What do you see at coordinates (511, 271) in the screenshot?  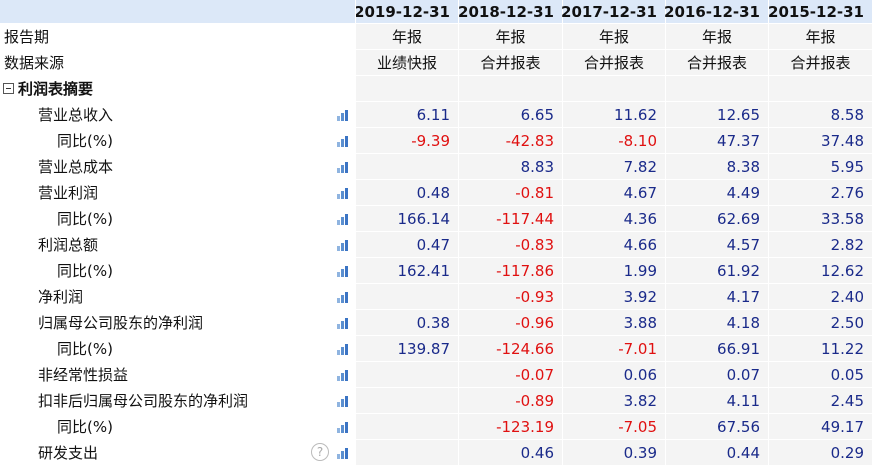 I see `data-cell: -117.86` at bounding box center [511, 271].